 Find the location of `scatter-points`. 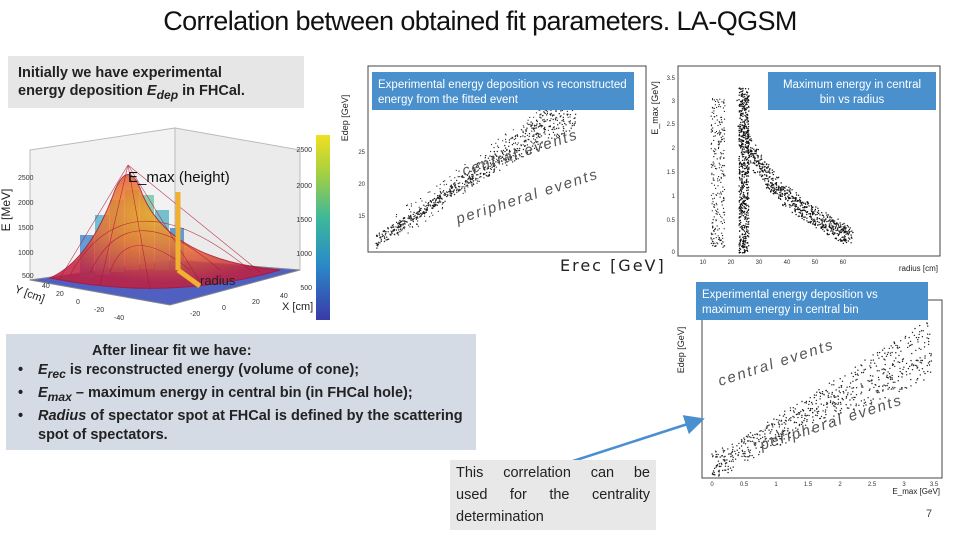

scatter-points is located at coordinates (782, 170).